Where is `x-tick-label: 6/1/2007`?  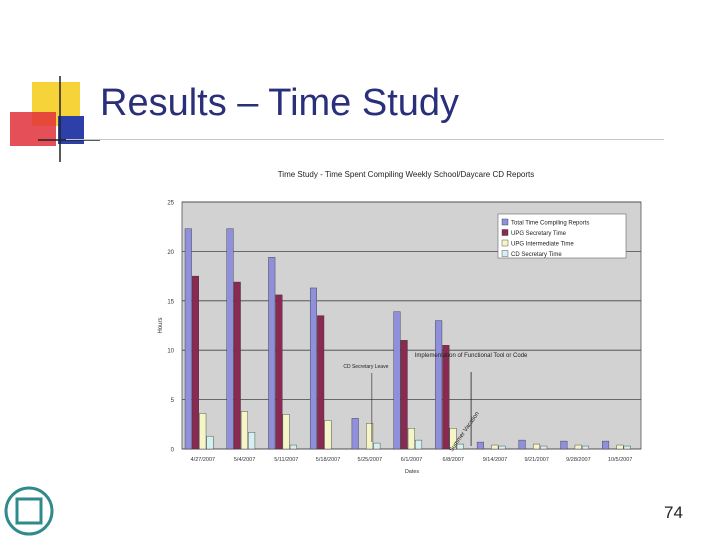
x-tick-label: 6/1/2007 is located at coordinates (411, 460).